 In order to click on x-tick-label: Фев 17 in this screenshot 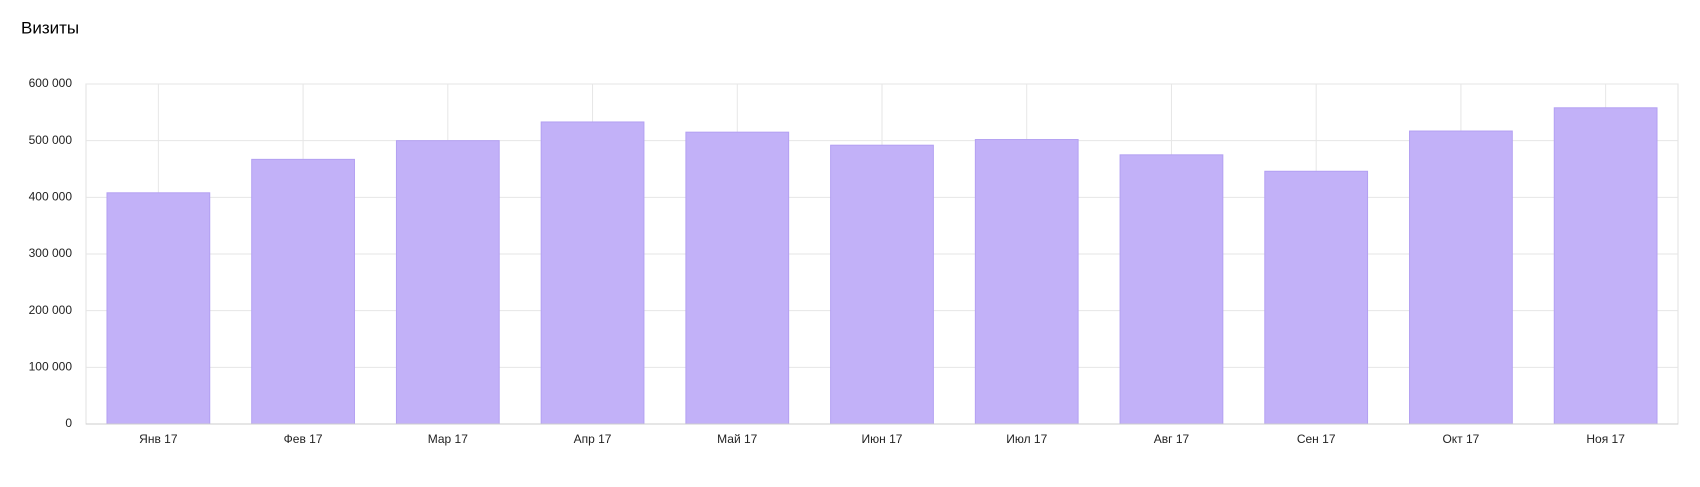, I will do `click(303, 439)`.